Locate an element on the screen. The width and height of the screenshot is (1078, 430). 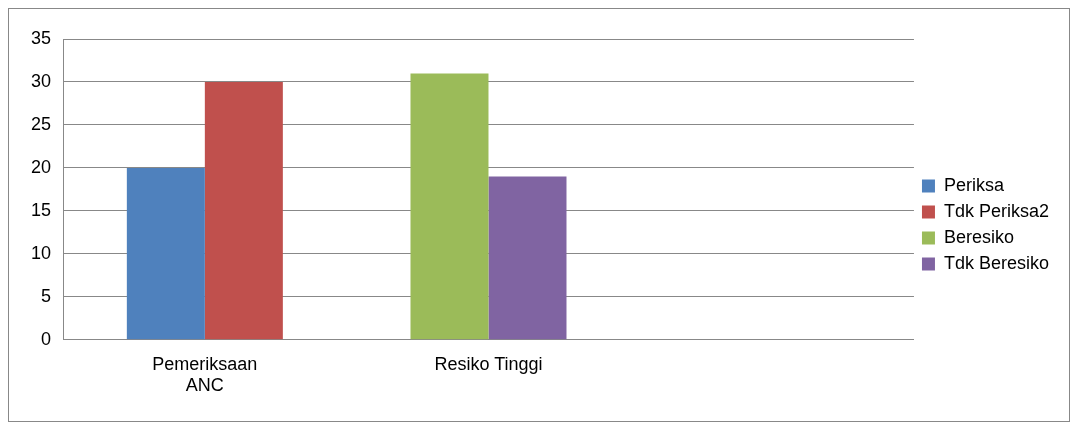
y-tick-label: 20 is located at coordinates (41, 166).